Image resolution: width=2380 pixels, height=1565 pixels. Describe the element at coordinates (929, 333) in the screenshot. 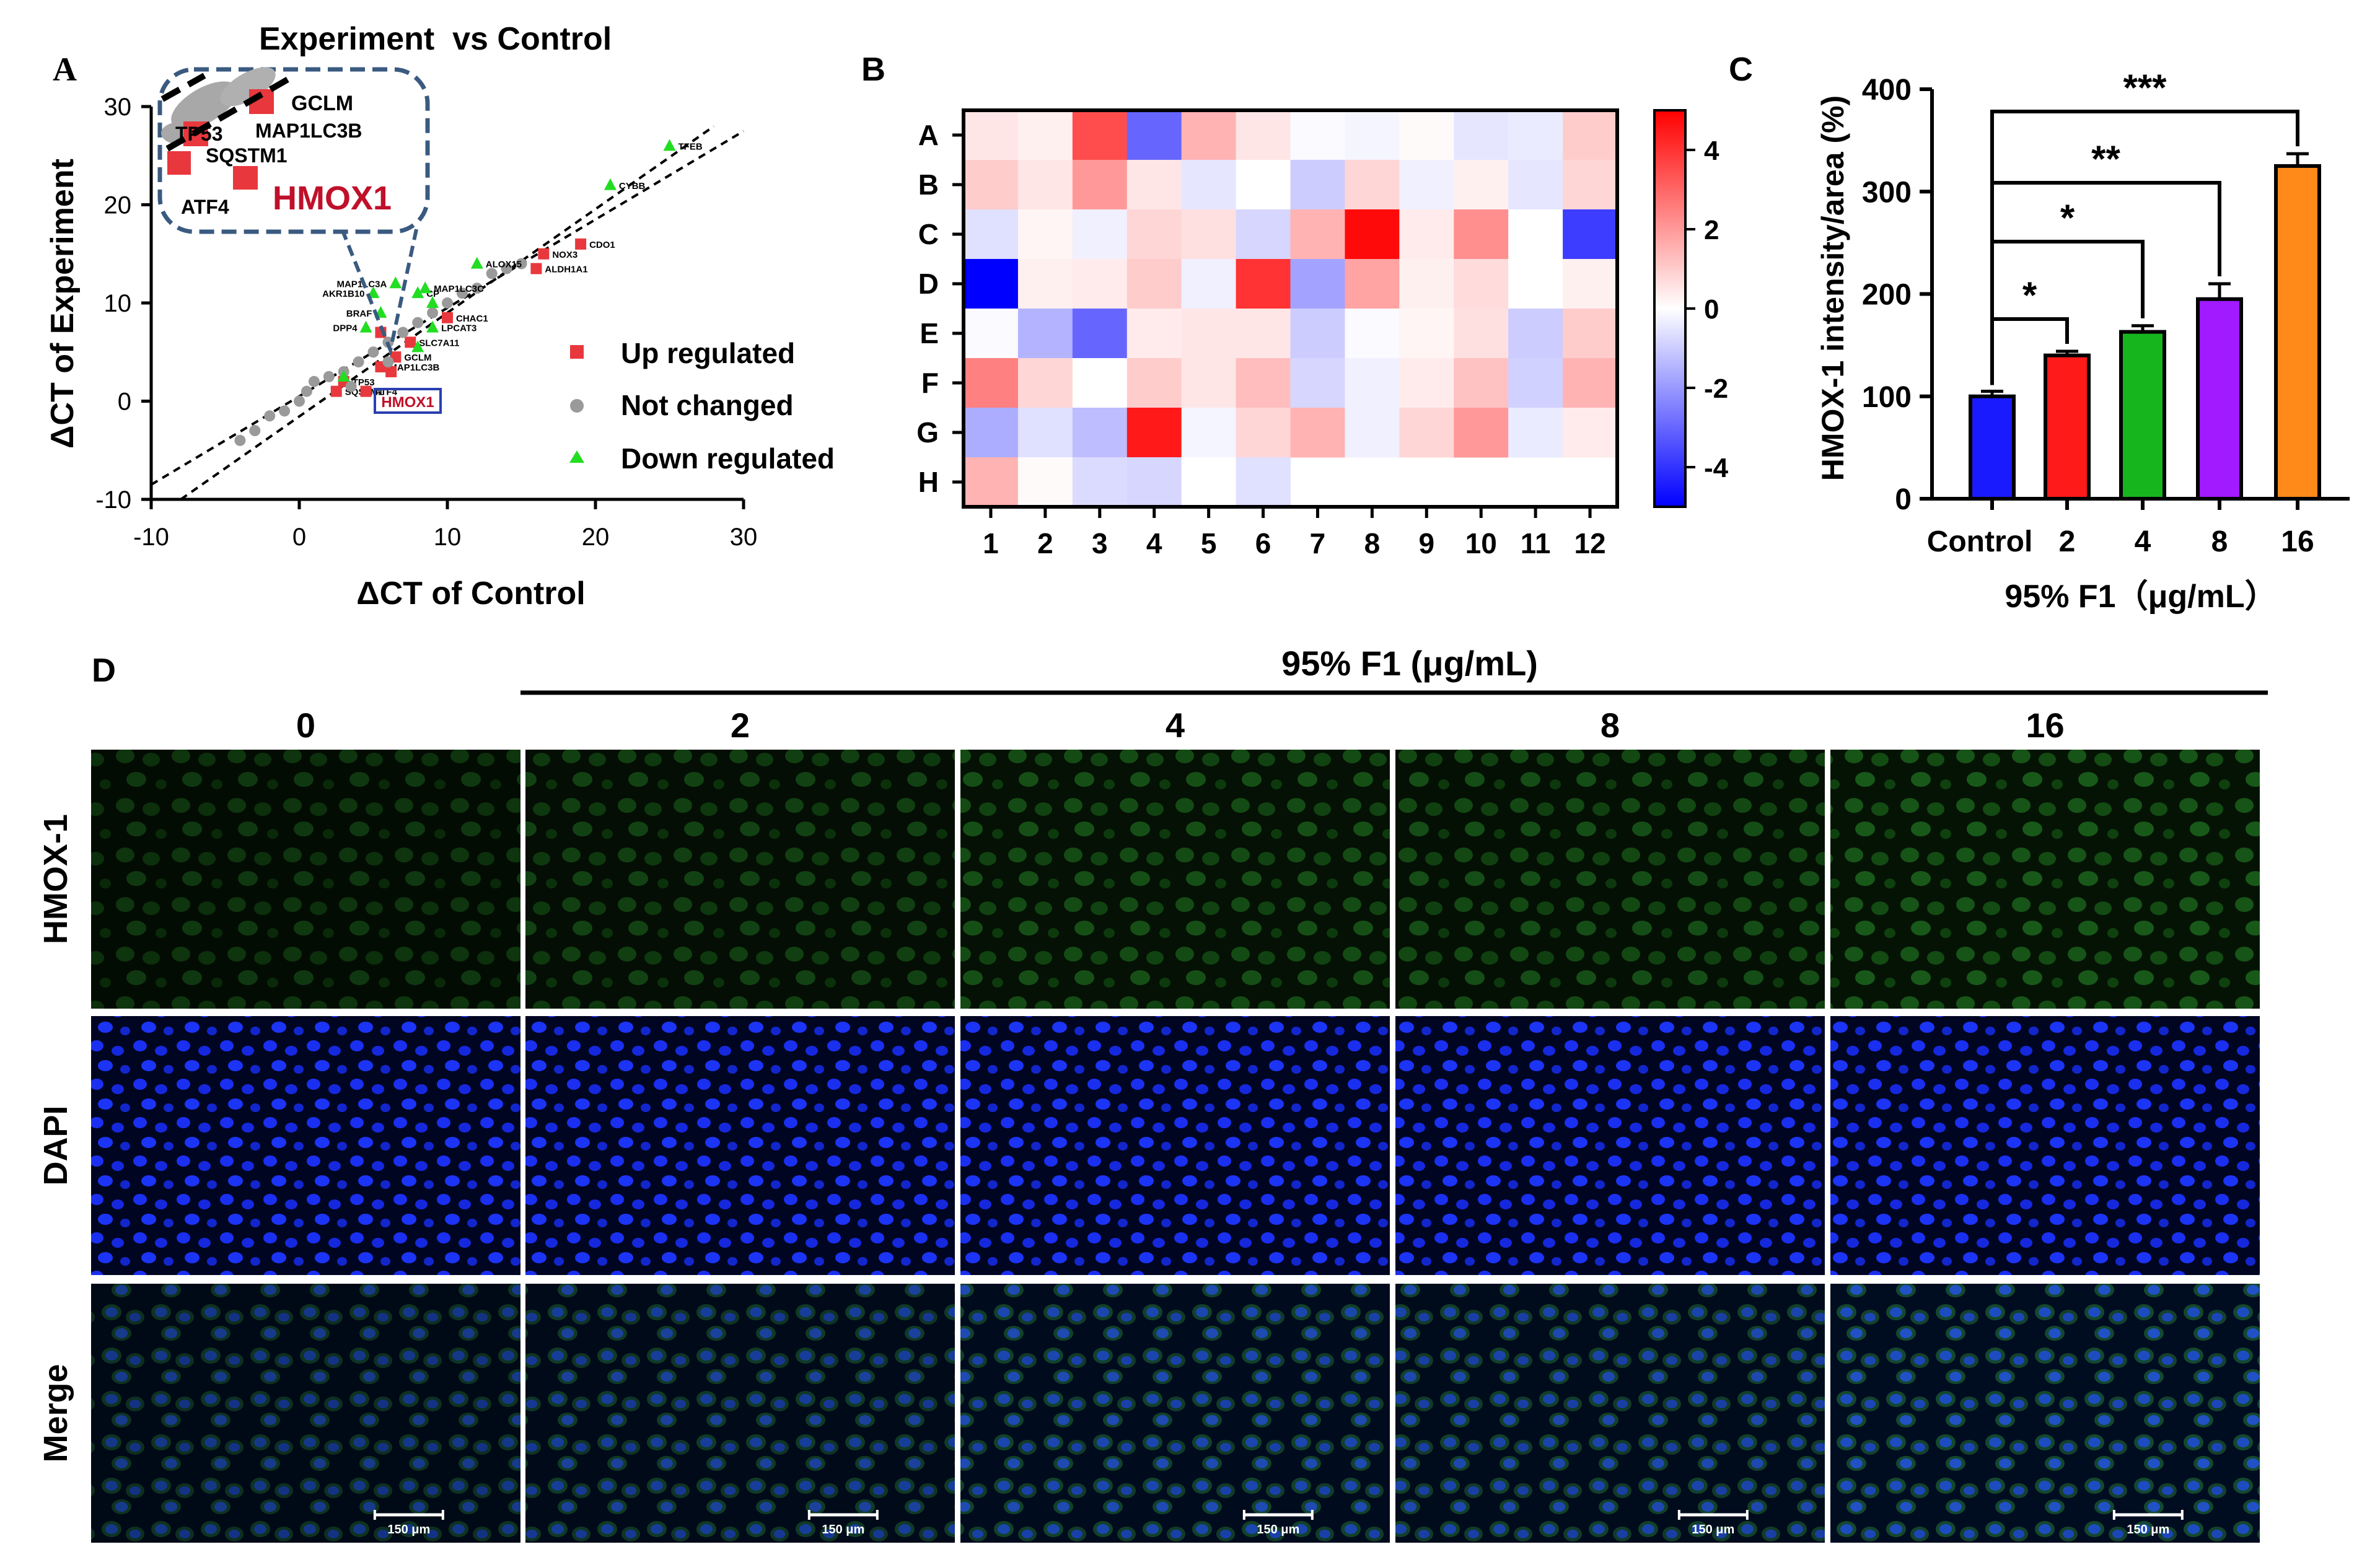

I see `heatmap-row-label: E` at that location.